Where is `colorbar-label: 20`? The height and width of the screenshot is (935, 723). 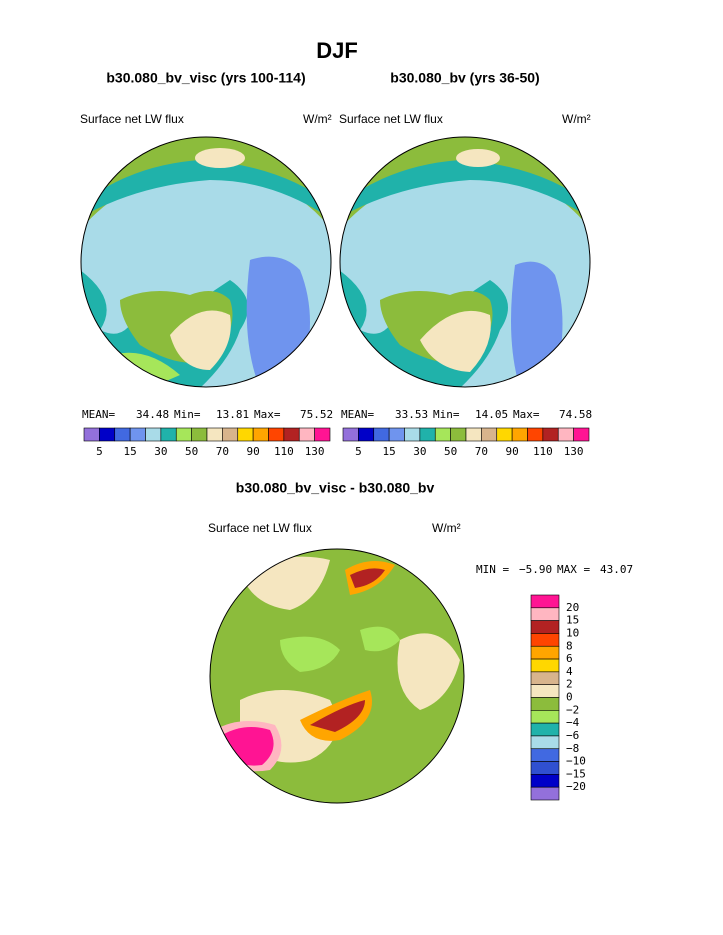 colorbar-label: 20 is located at coordinates (572, 607).